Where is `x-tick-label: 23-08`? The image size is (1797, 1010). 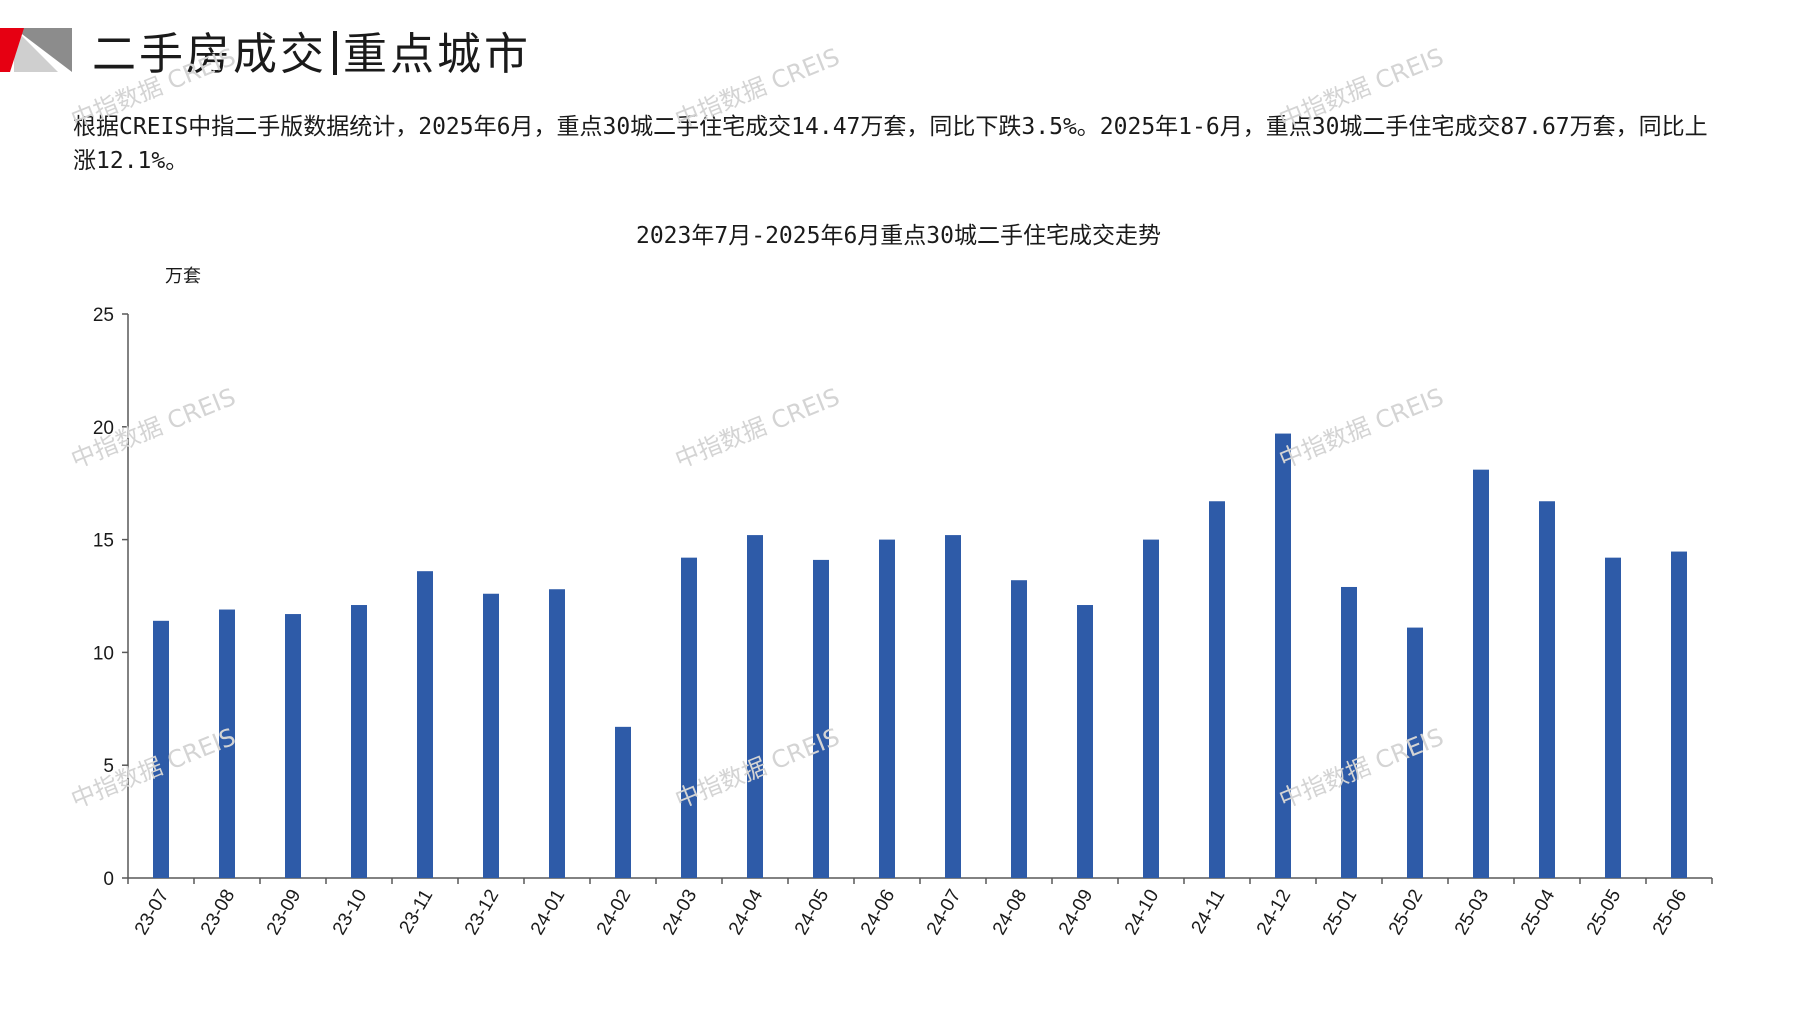 x-tick-label: 23-08 is located at coordinates (218, 912).